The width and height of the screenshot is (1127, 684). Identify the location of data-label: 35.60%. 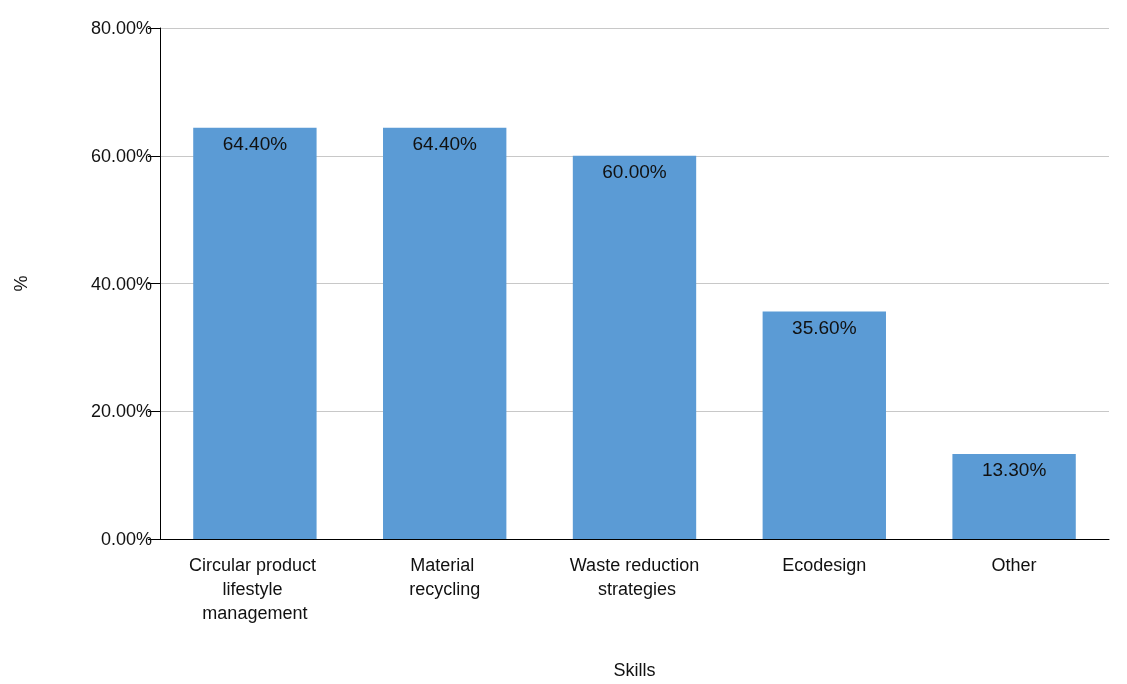
(824, 327).